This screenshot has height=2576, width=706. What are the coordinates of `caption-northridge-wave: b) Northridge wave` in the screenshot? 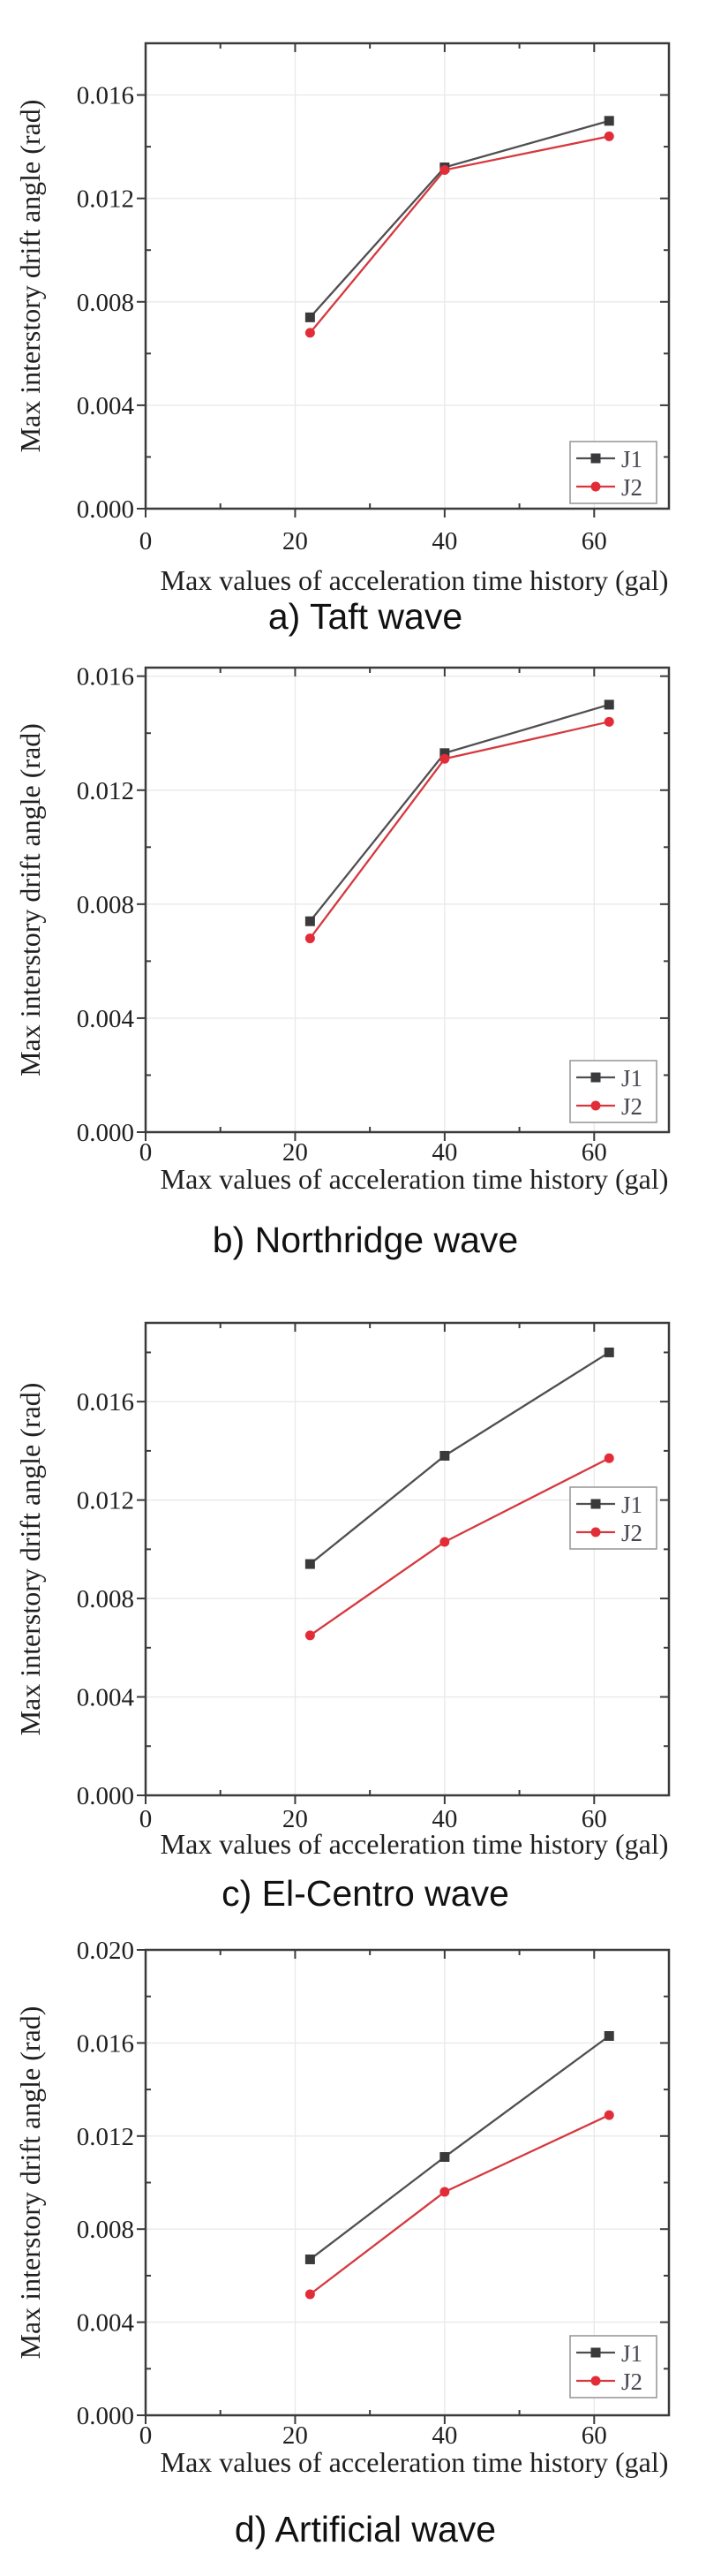 It's located at (365, 1240).